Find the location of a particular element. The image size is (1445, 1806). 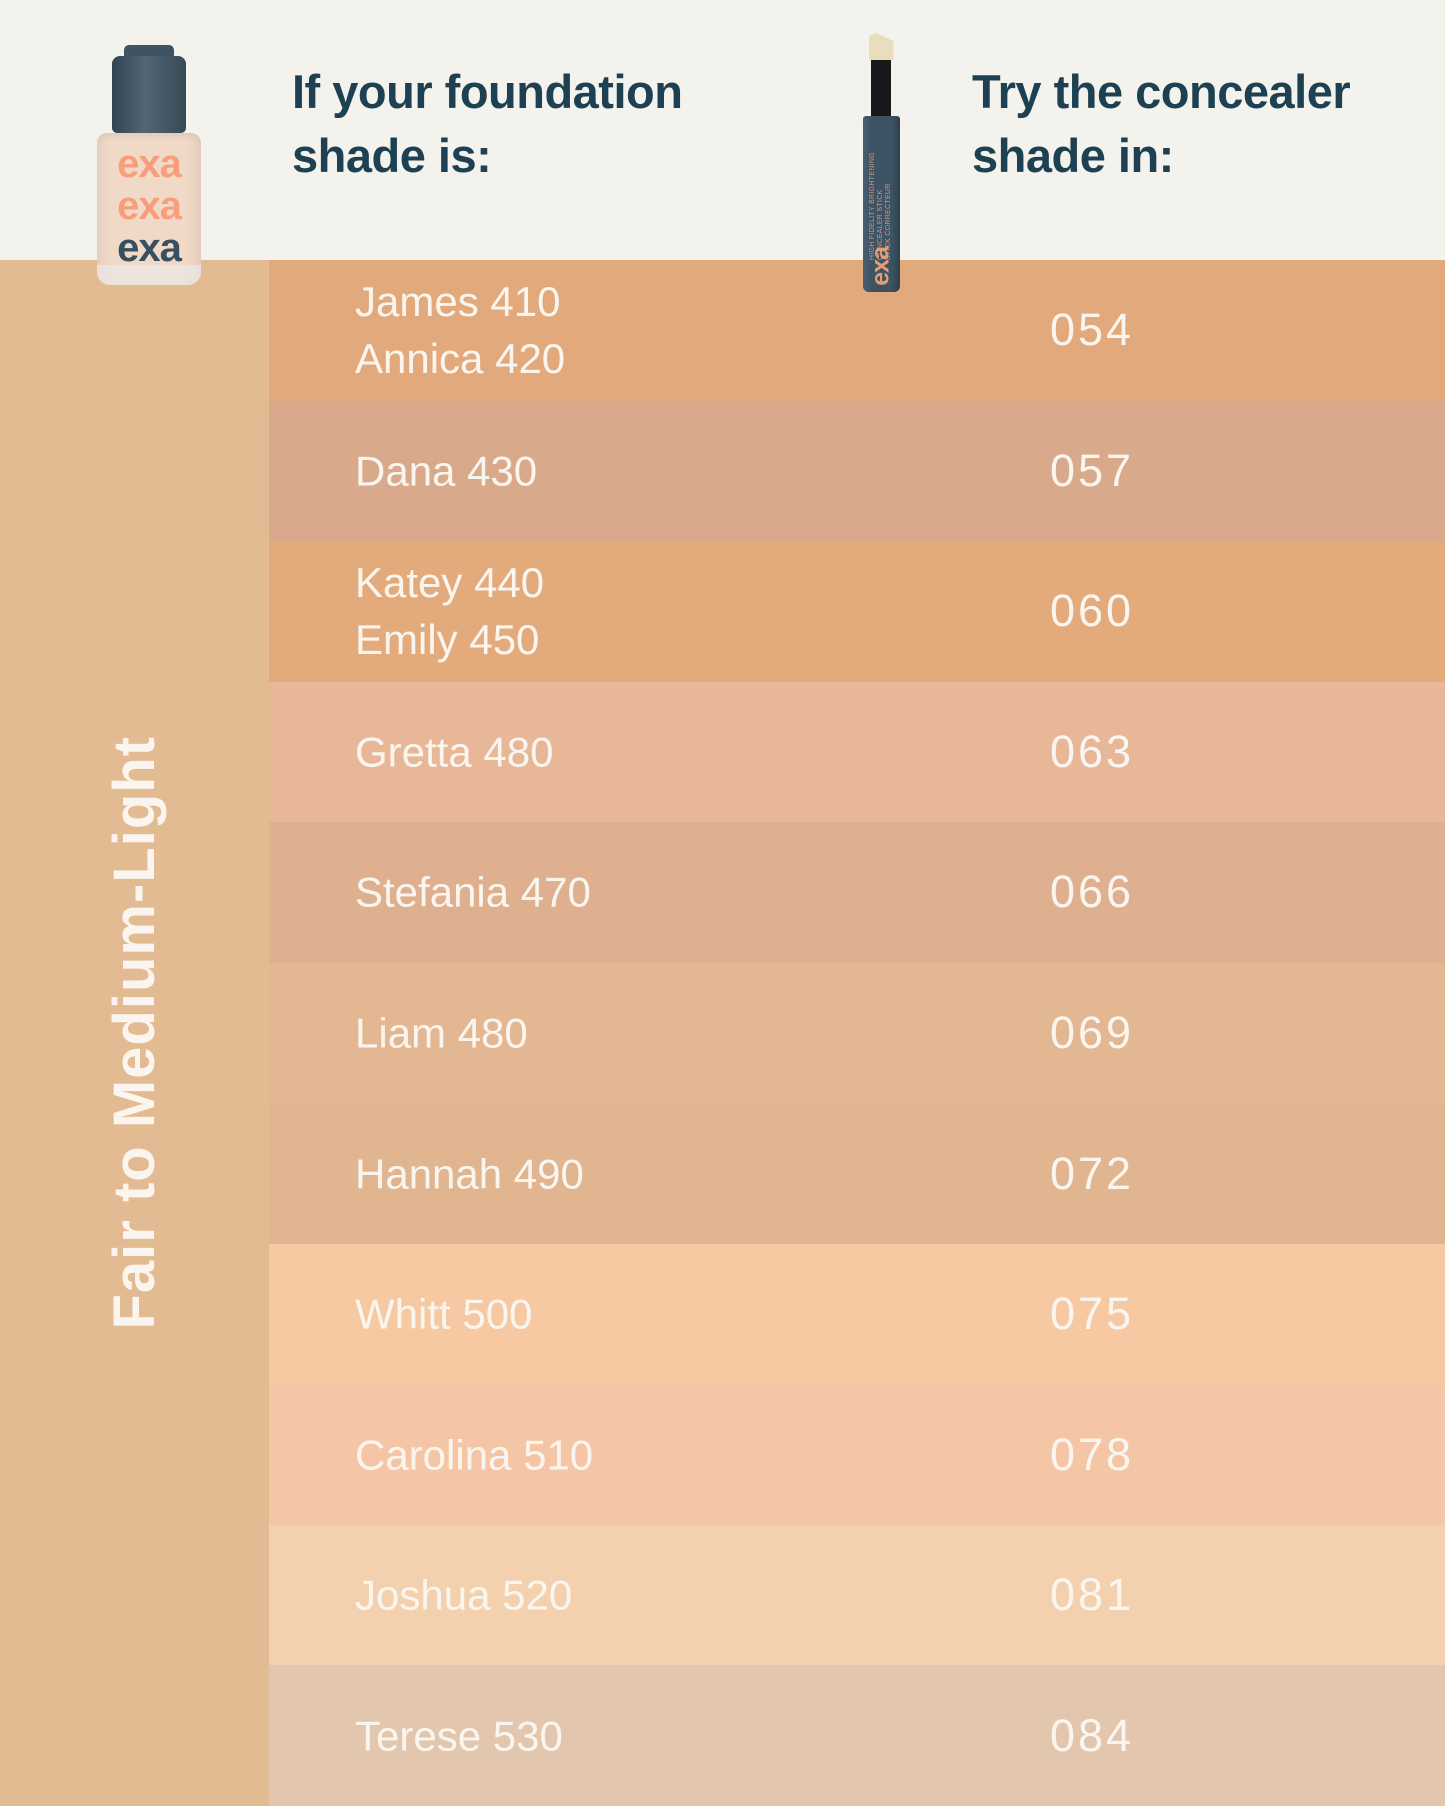

table-row: Liam 480 069 is located at coordinates (857, 1033).